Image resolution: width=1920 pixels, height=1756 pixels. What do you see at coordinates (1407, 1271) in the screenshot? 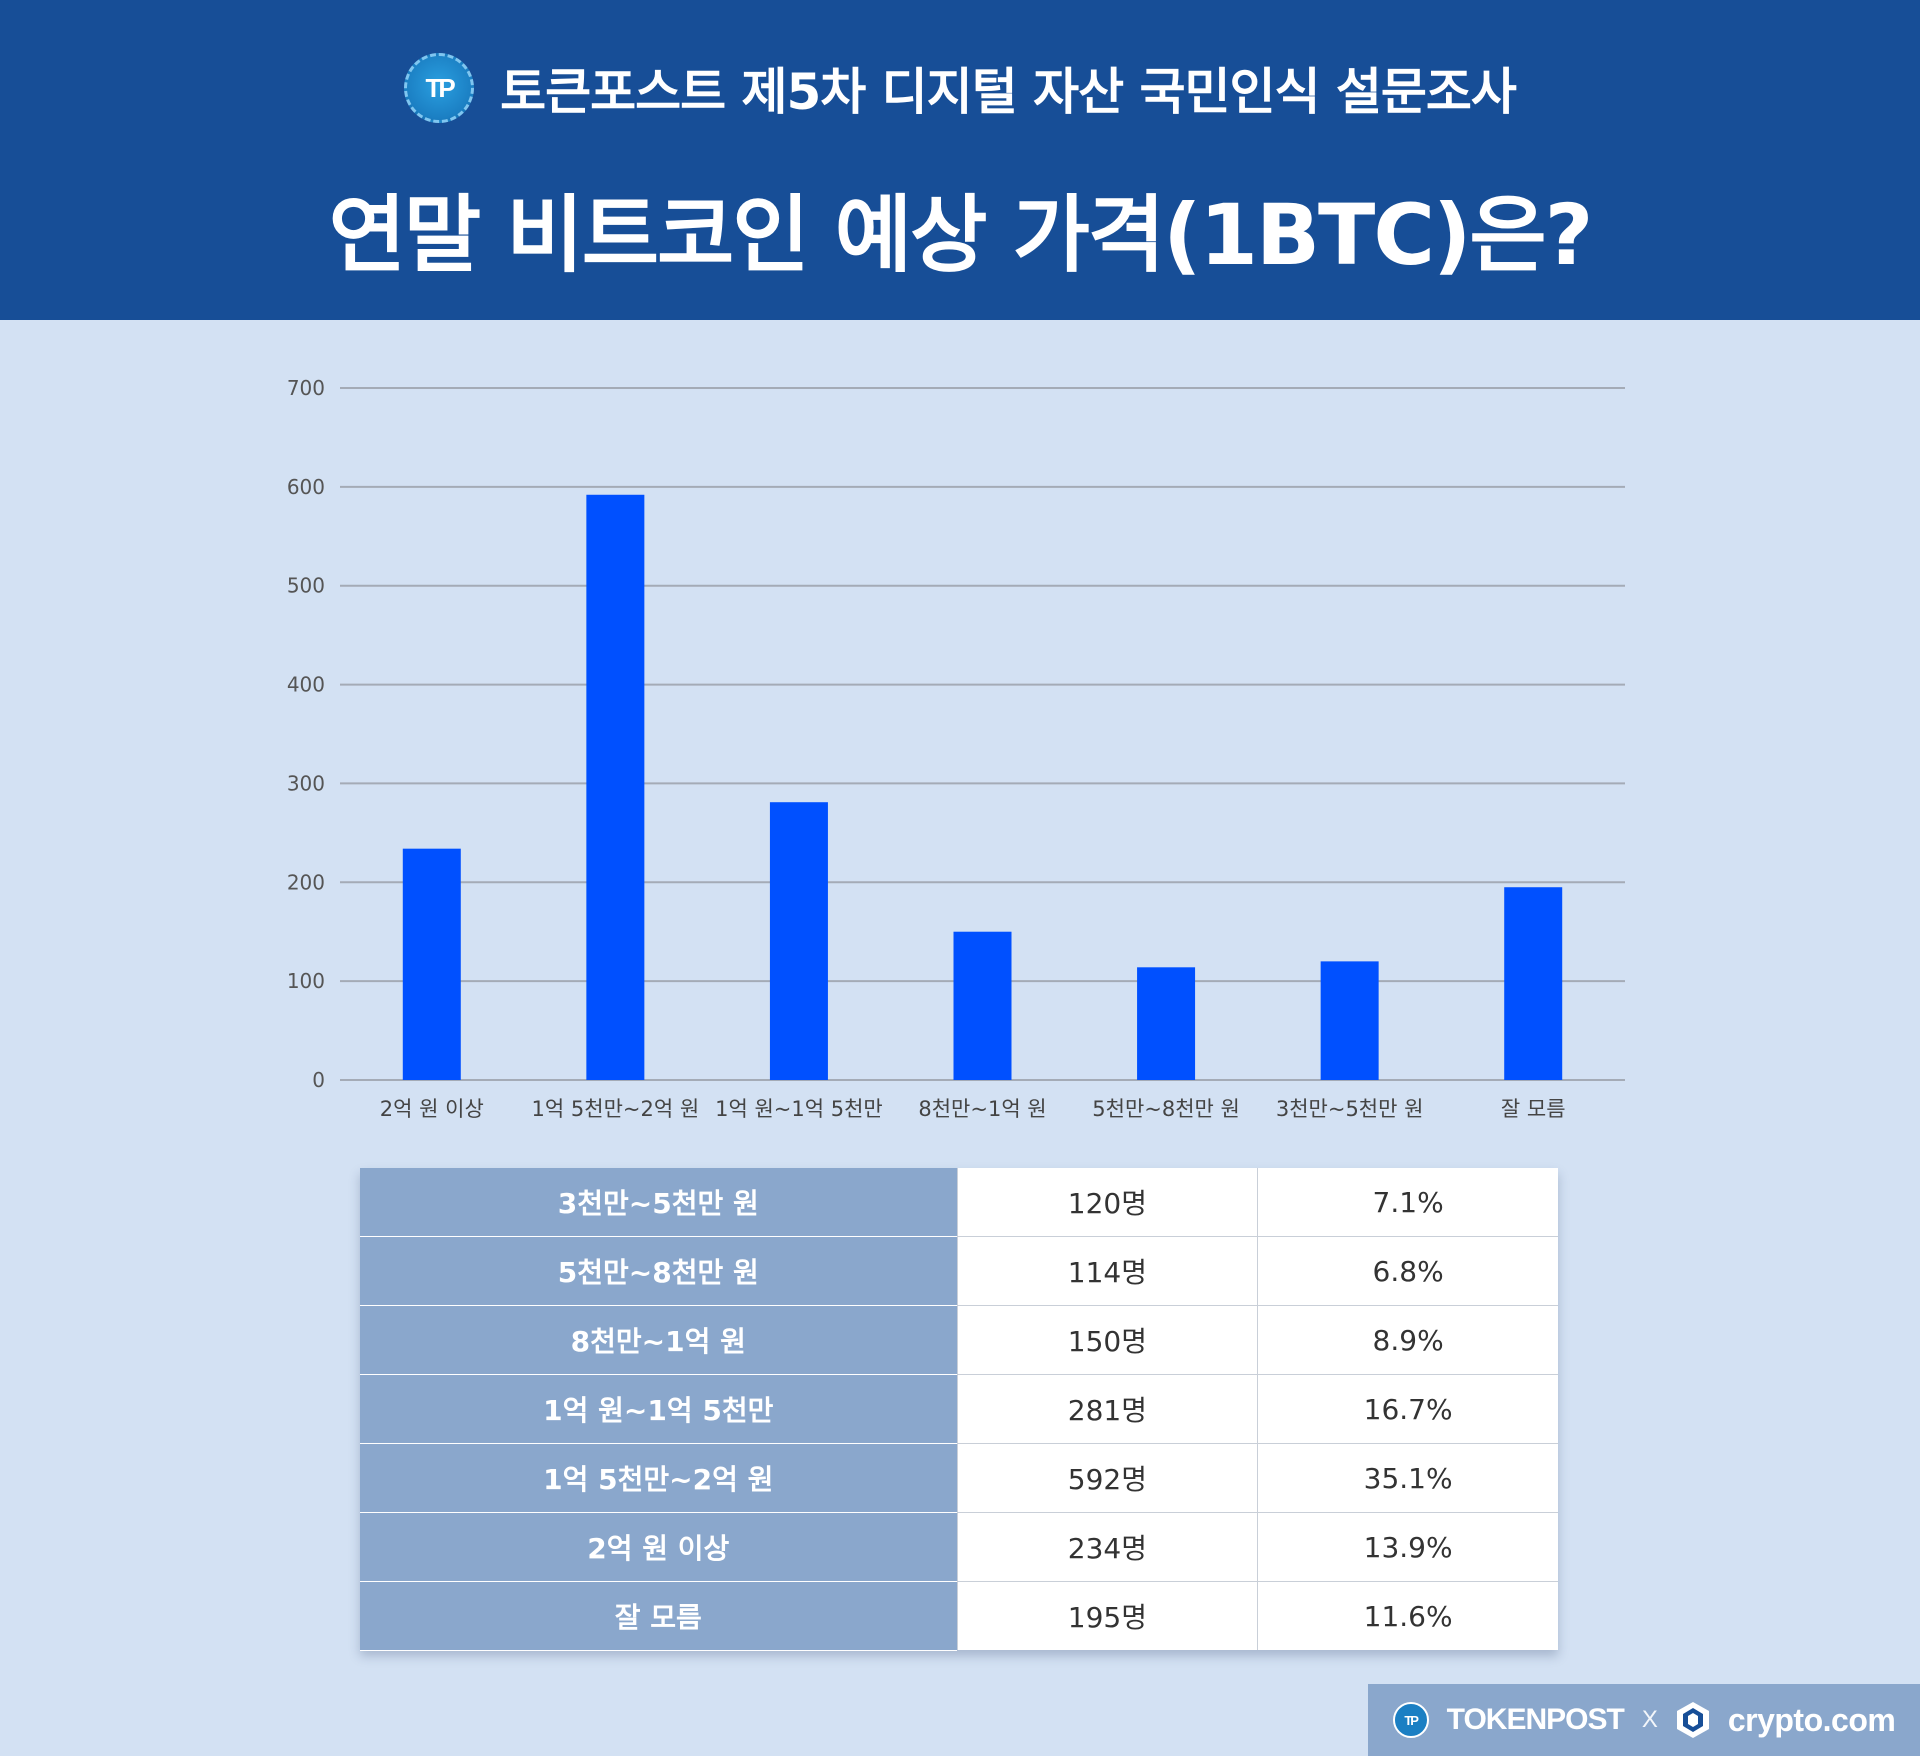
I see `row-percent-cell: 6.8%` at bounding box center [1407, 1271].